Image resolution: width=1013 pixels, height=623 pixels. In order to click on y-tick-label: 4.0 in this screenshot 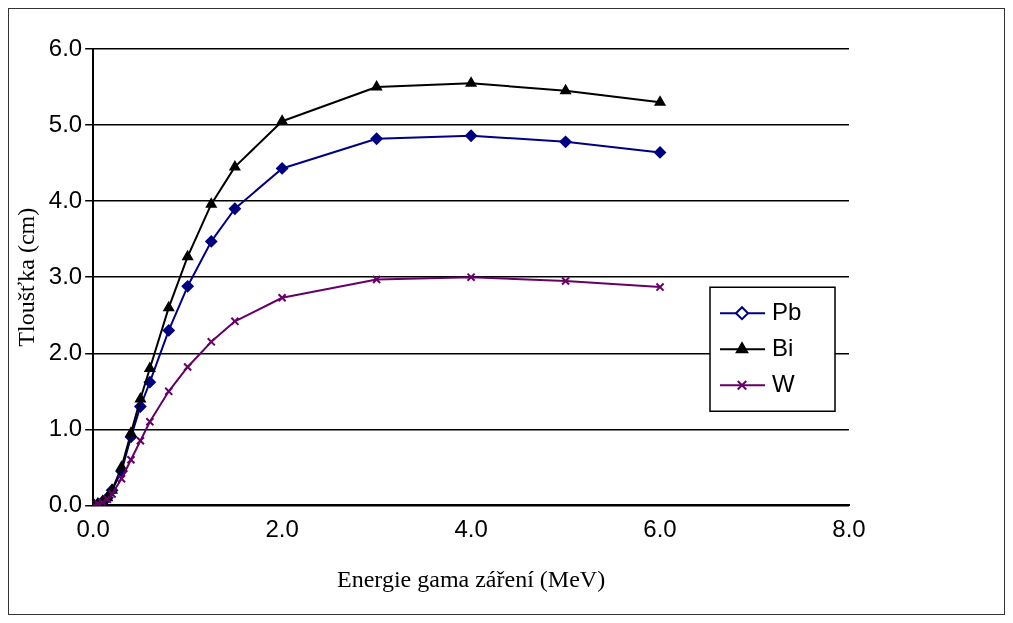, I will do `click(65, 199)`.